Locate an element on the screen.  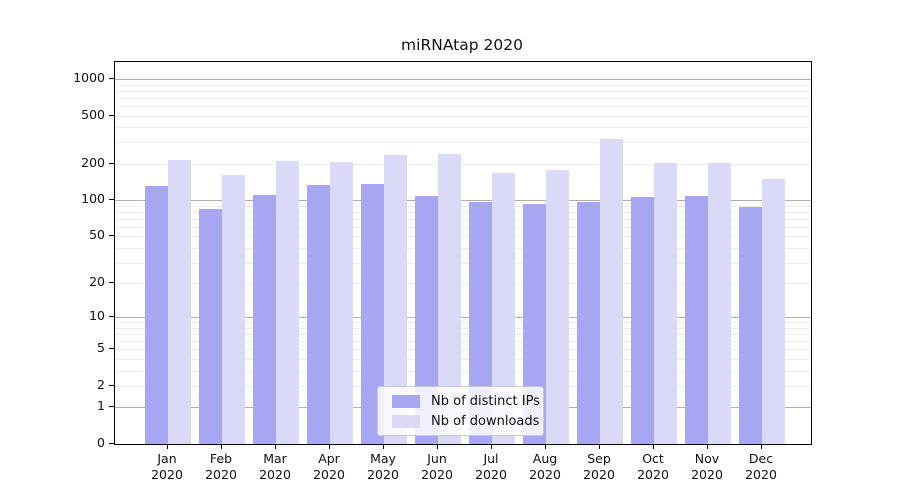
y-tick-label: 1 is located at coordinates (101, 406).